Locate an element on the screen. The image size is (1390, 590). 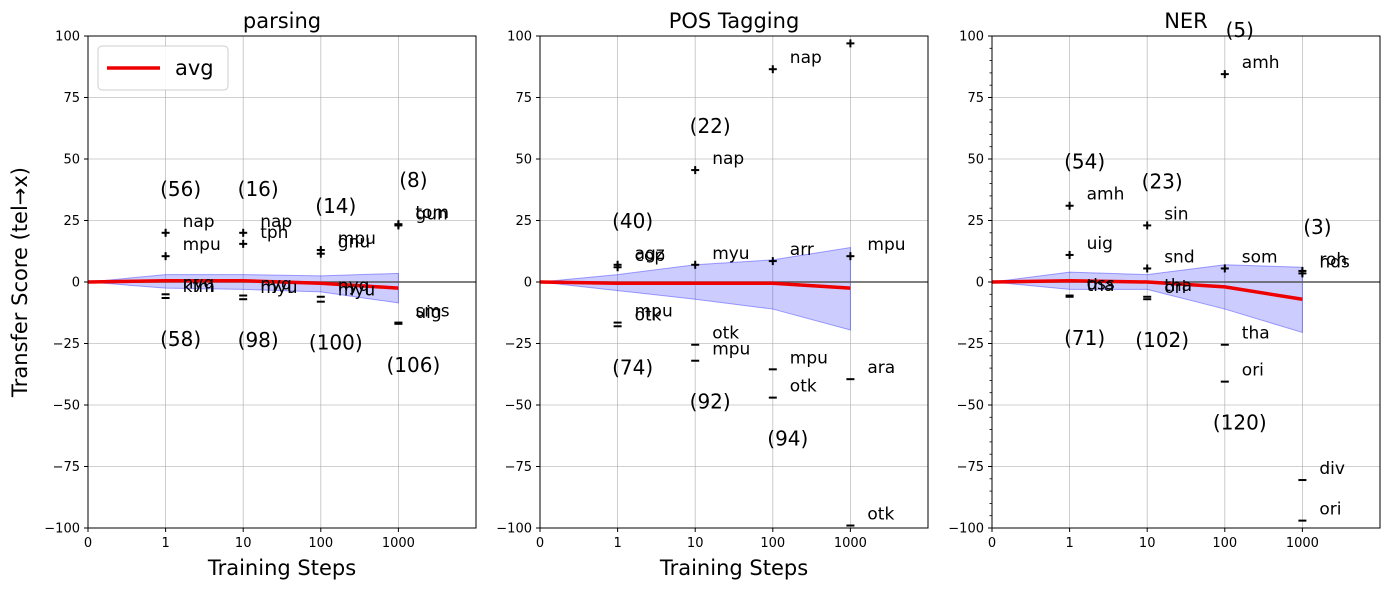
legend-box is located at coordinates (163, 68).